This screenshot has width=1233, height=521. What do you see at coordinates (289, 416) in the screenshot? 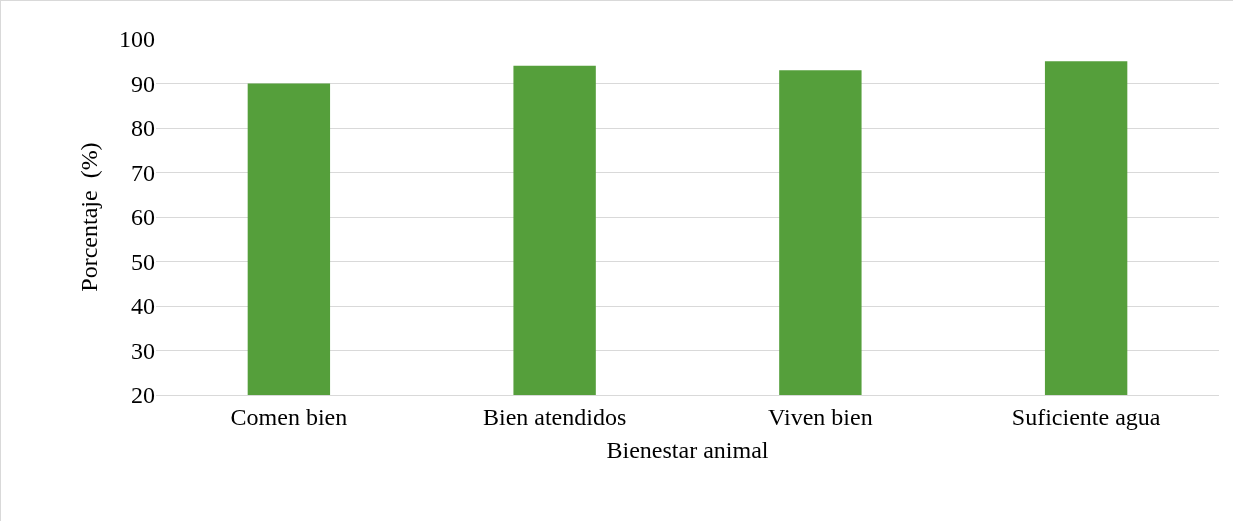
I see `x-tick-label: Comen bien` at bounding box center [289, 416].